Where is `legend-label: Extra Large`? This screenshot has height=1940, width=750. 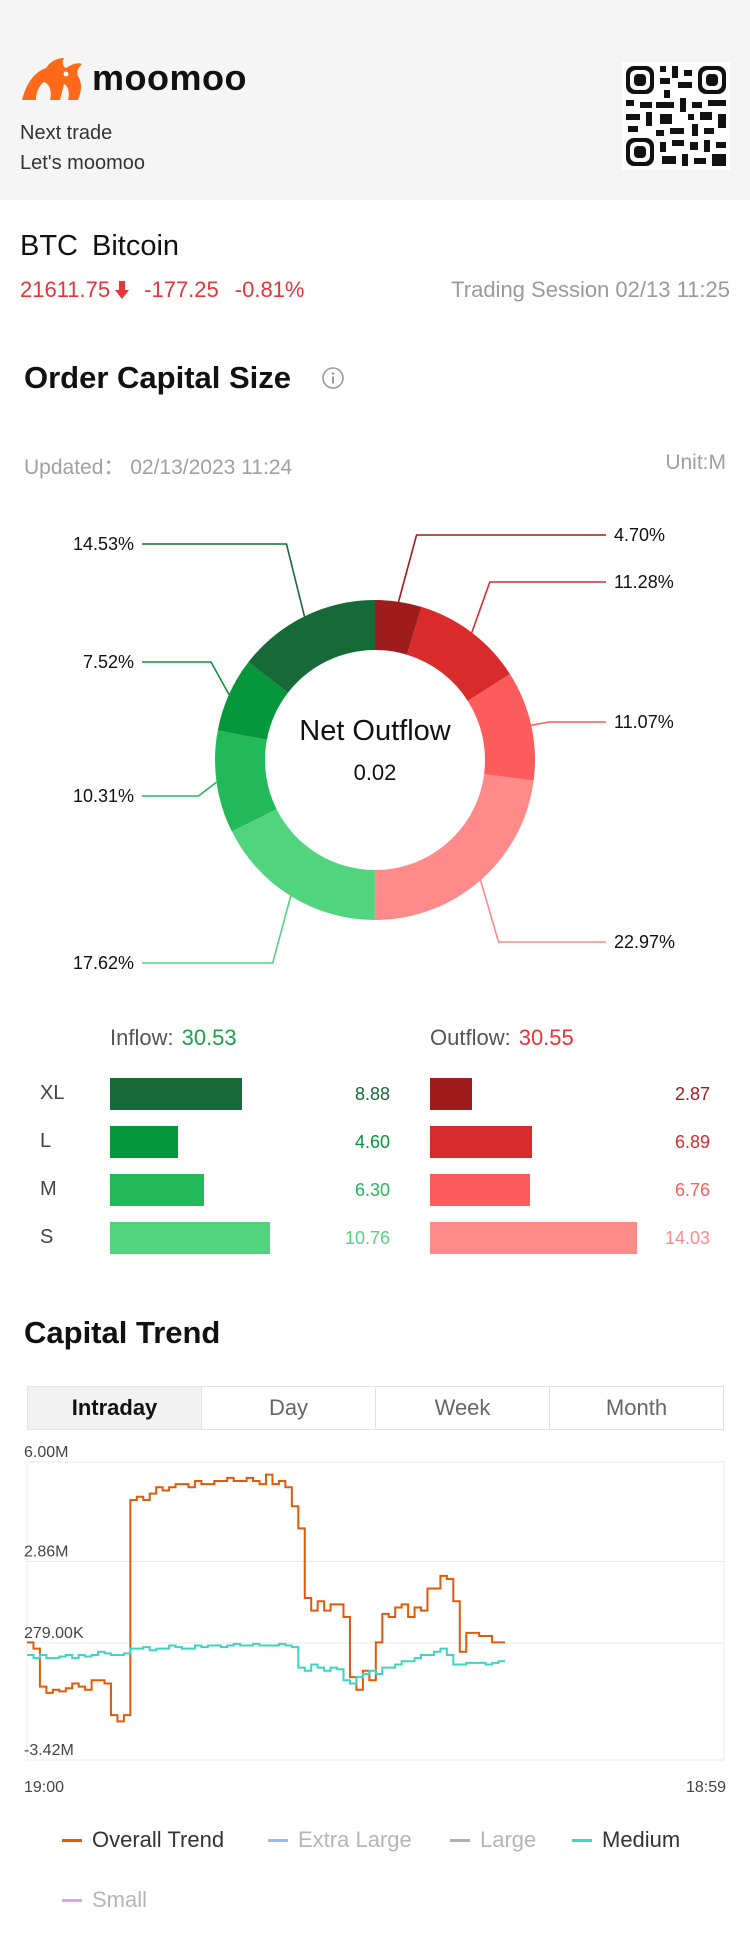
legend-label: Extra Large is located at coordinates (355, 1839).